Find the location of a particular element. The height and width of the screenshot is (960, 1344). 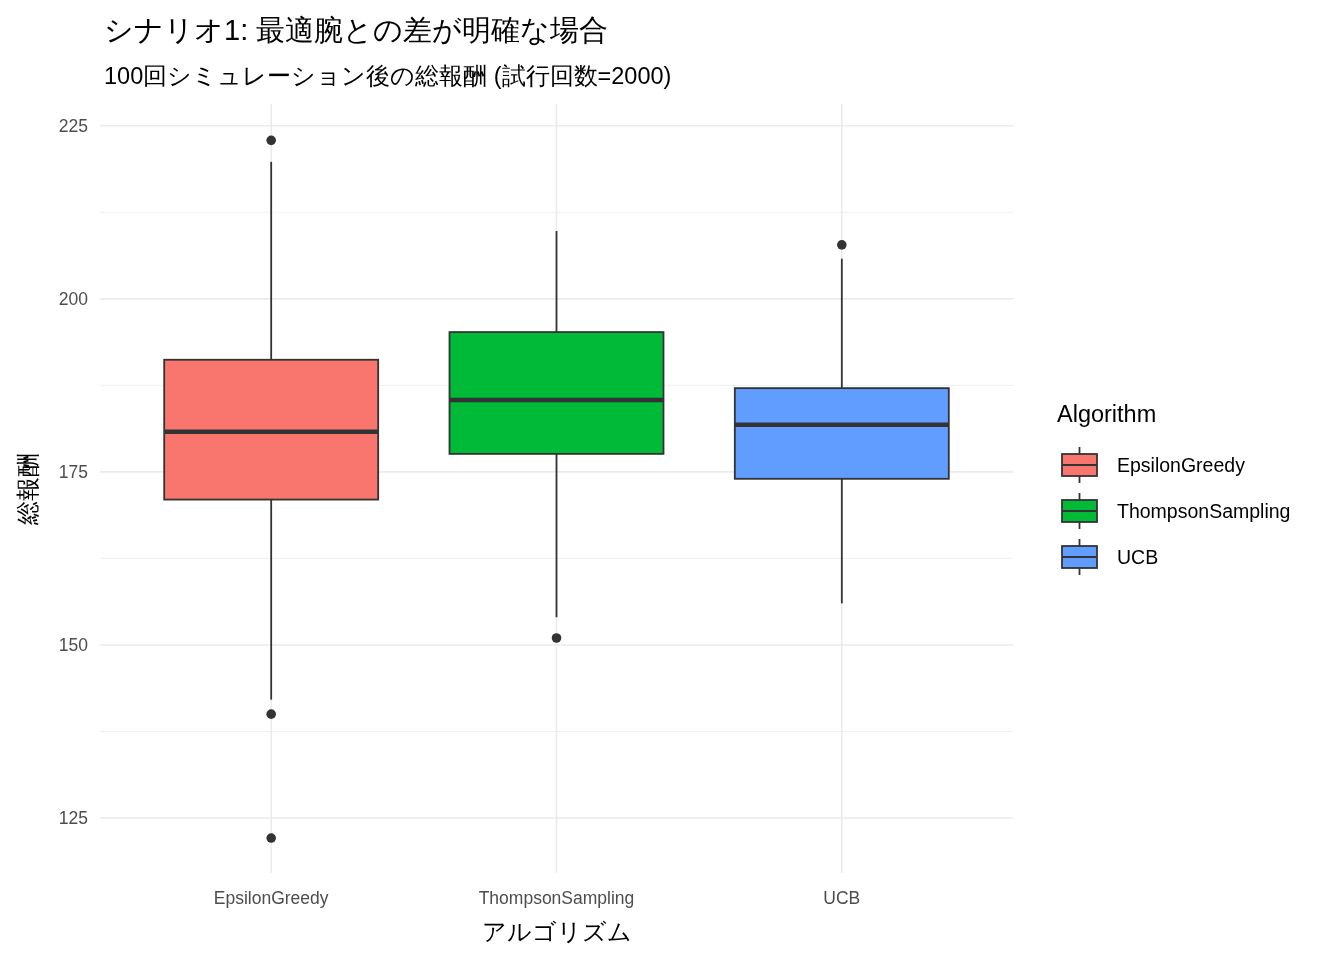

ytick-label: 200 is located at coordinates (73, 298).